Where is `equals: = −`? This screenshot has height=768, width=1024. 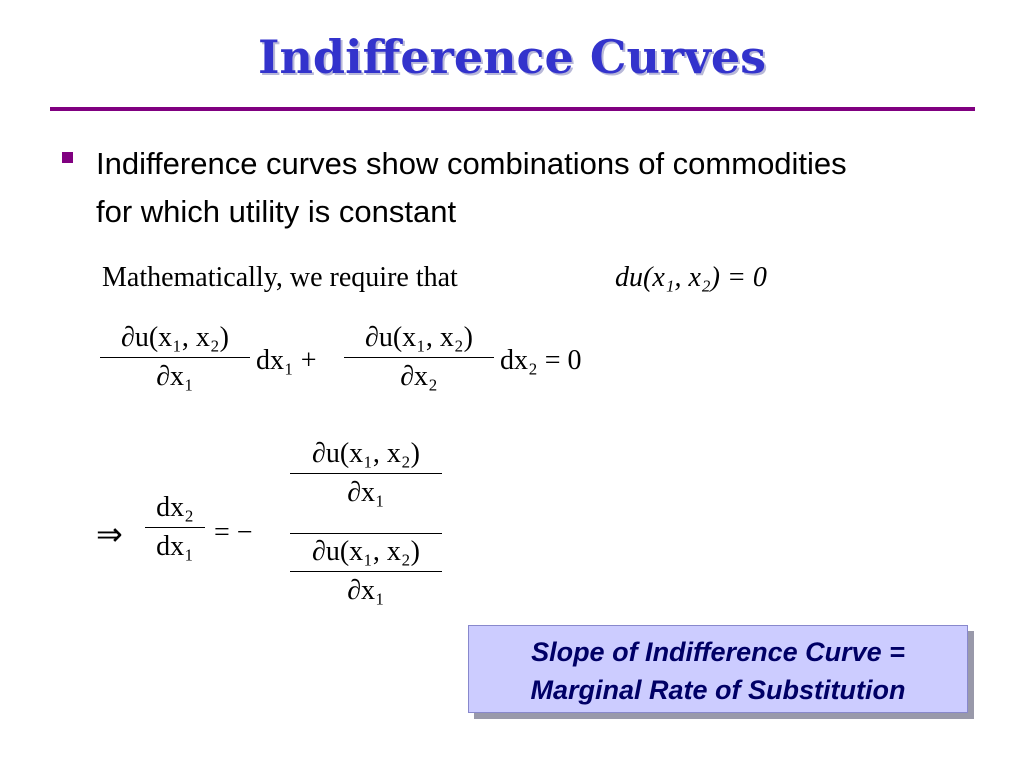
equals: = − is located at coordinates (233, 532).